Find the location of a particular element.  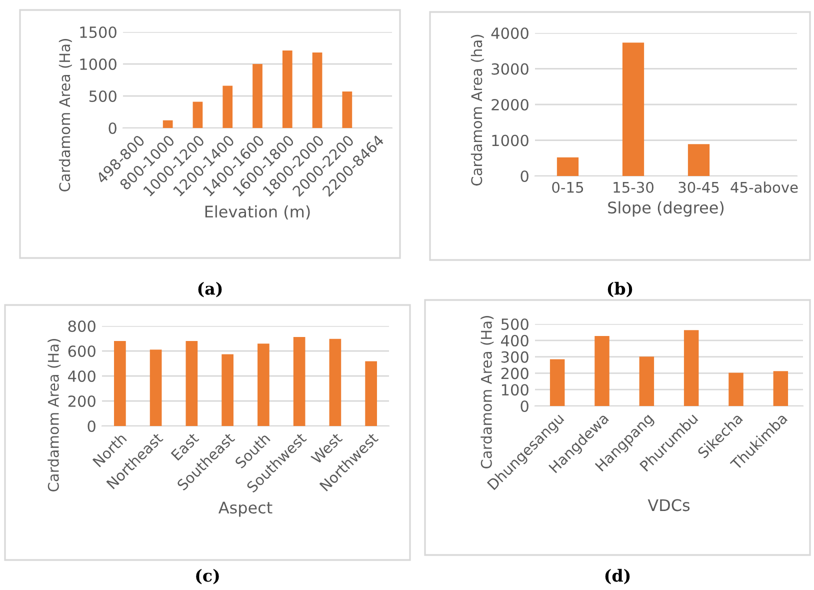

y-tick-label: 800 is located at coordinates (82, 326).